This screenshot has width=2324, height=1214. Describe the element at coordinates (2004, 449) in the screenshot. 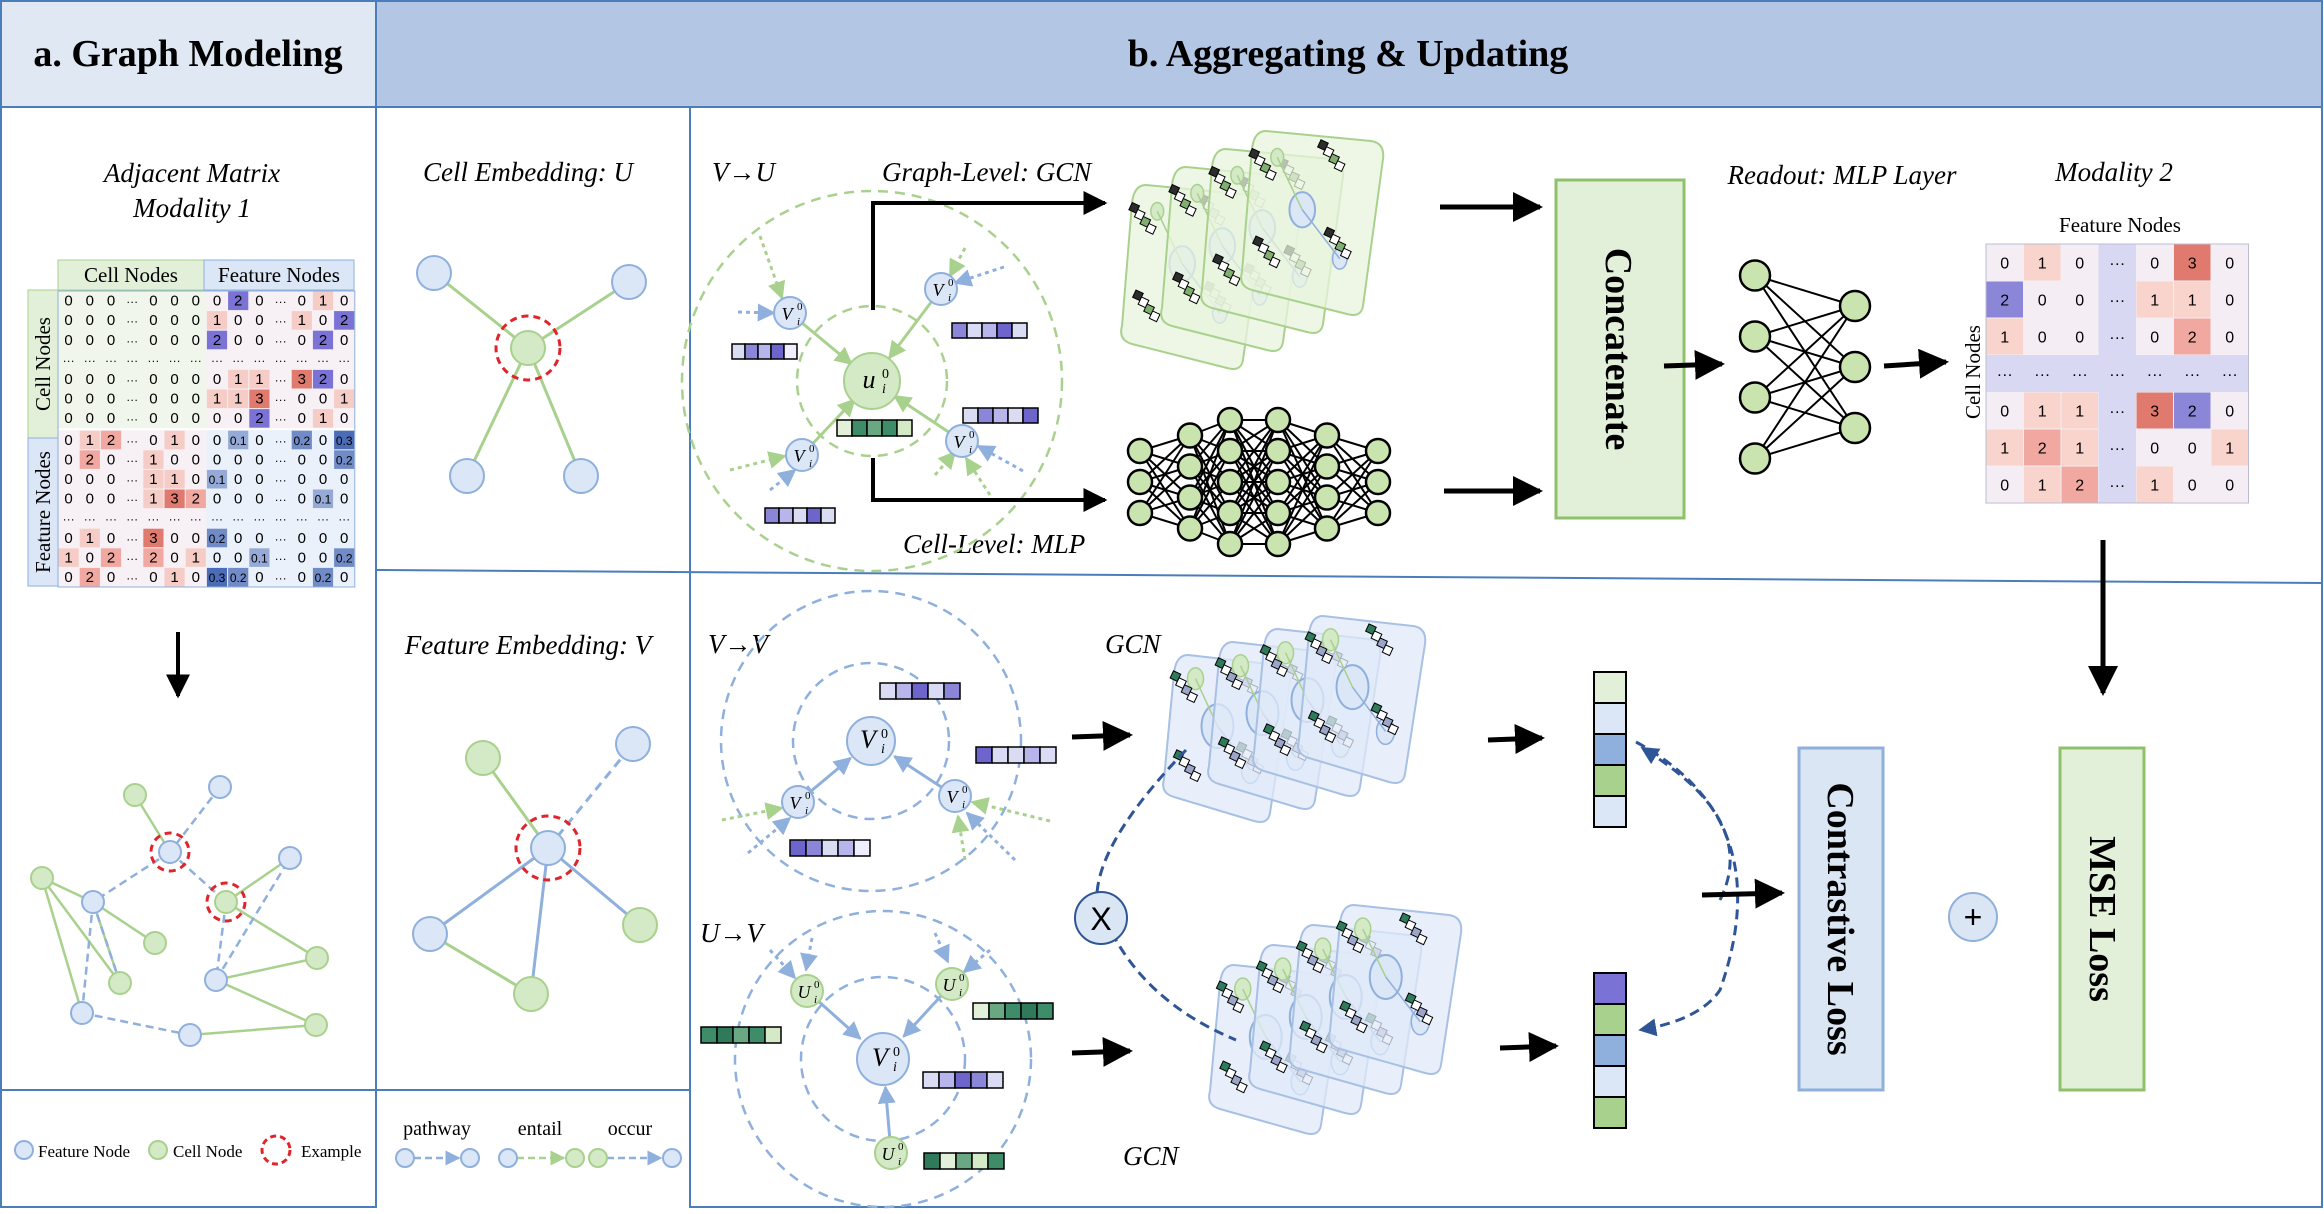

I see `m2-cell-value: 1` at that location.